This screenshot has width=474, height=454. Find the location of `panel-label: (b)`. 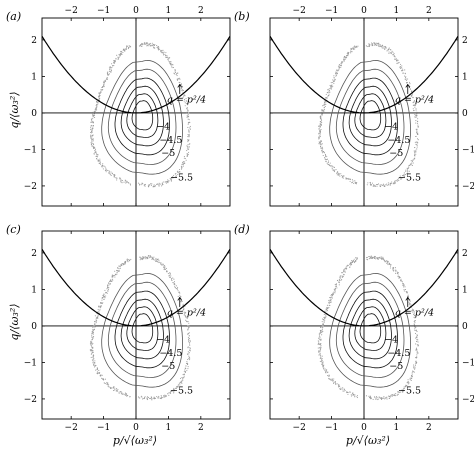

panel-label: (b) is located at coordinates (242, 16).